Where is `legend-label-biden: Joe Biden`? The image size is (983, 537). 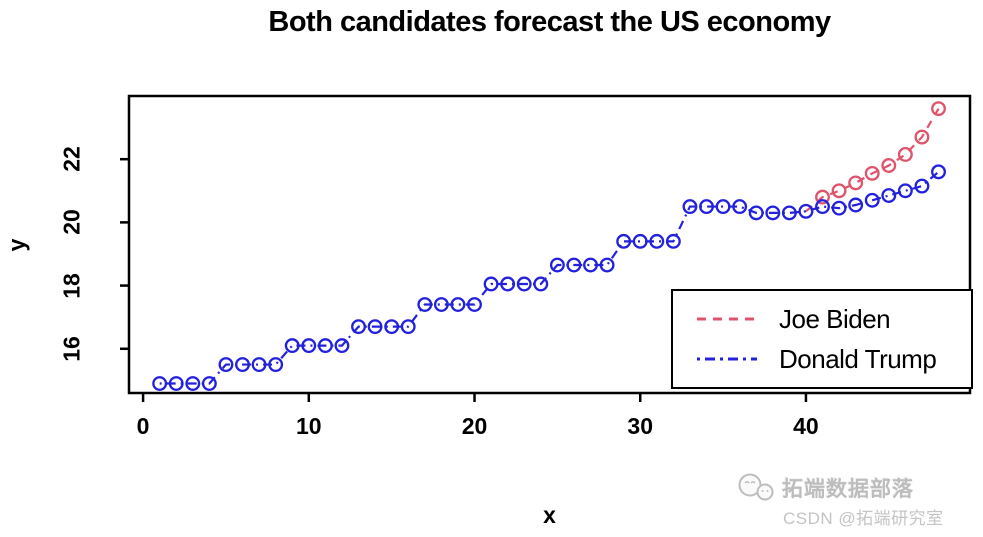 legend-label-biden: Joe Biden is located at coordinates (835, 318).